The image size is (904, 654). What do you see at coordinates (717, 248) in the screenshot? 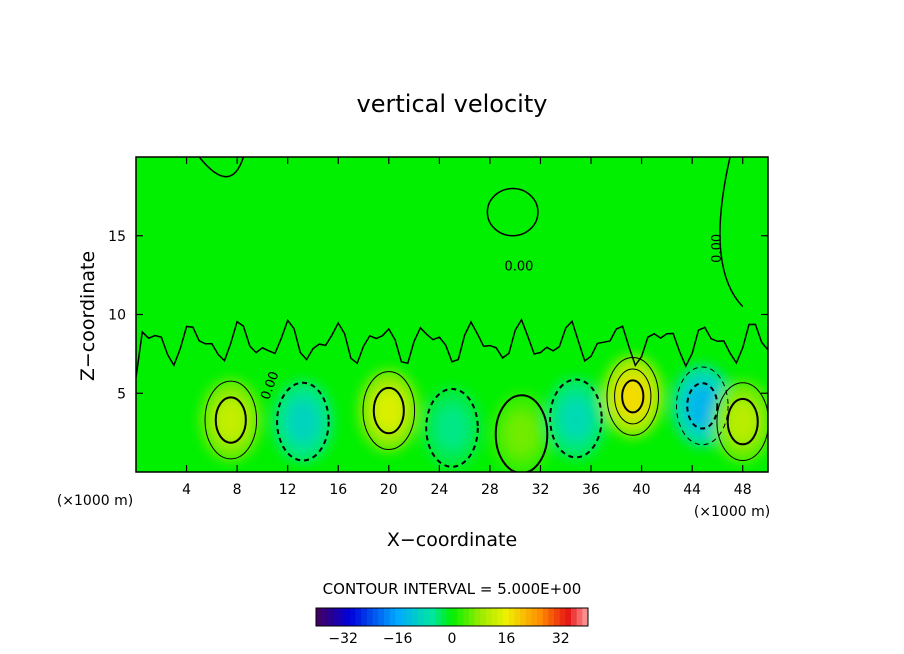
I see `contour-label-2: 0.00` at bounding box center [717, 248].